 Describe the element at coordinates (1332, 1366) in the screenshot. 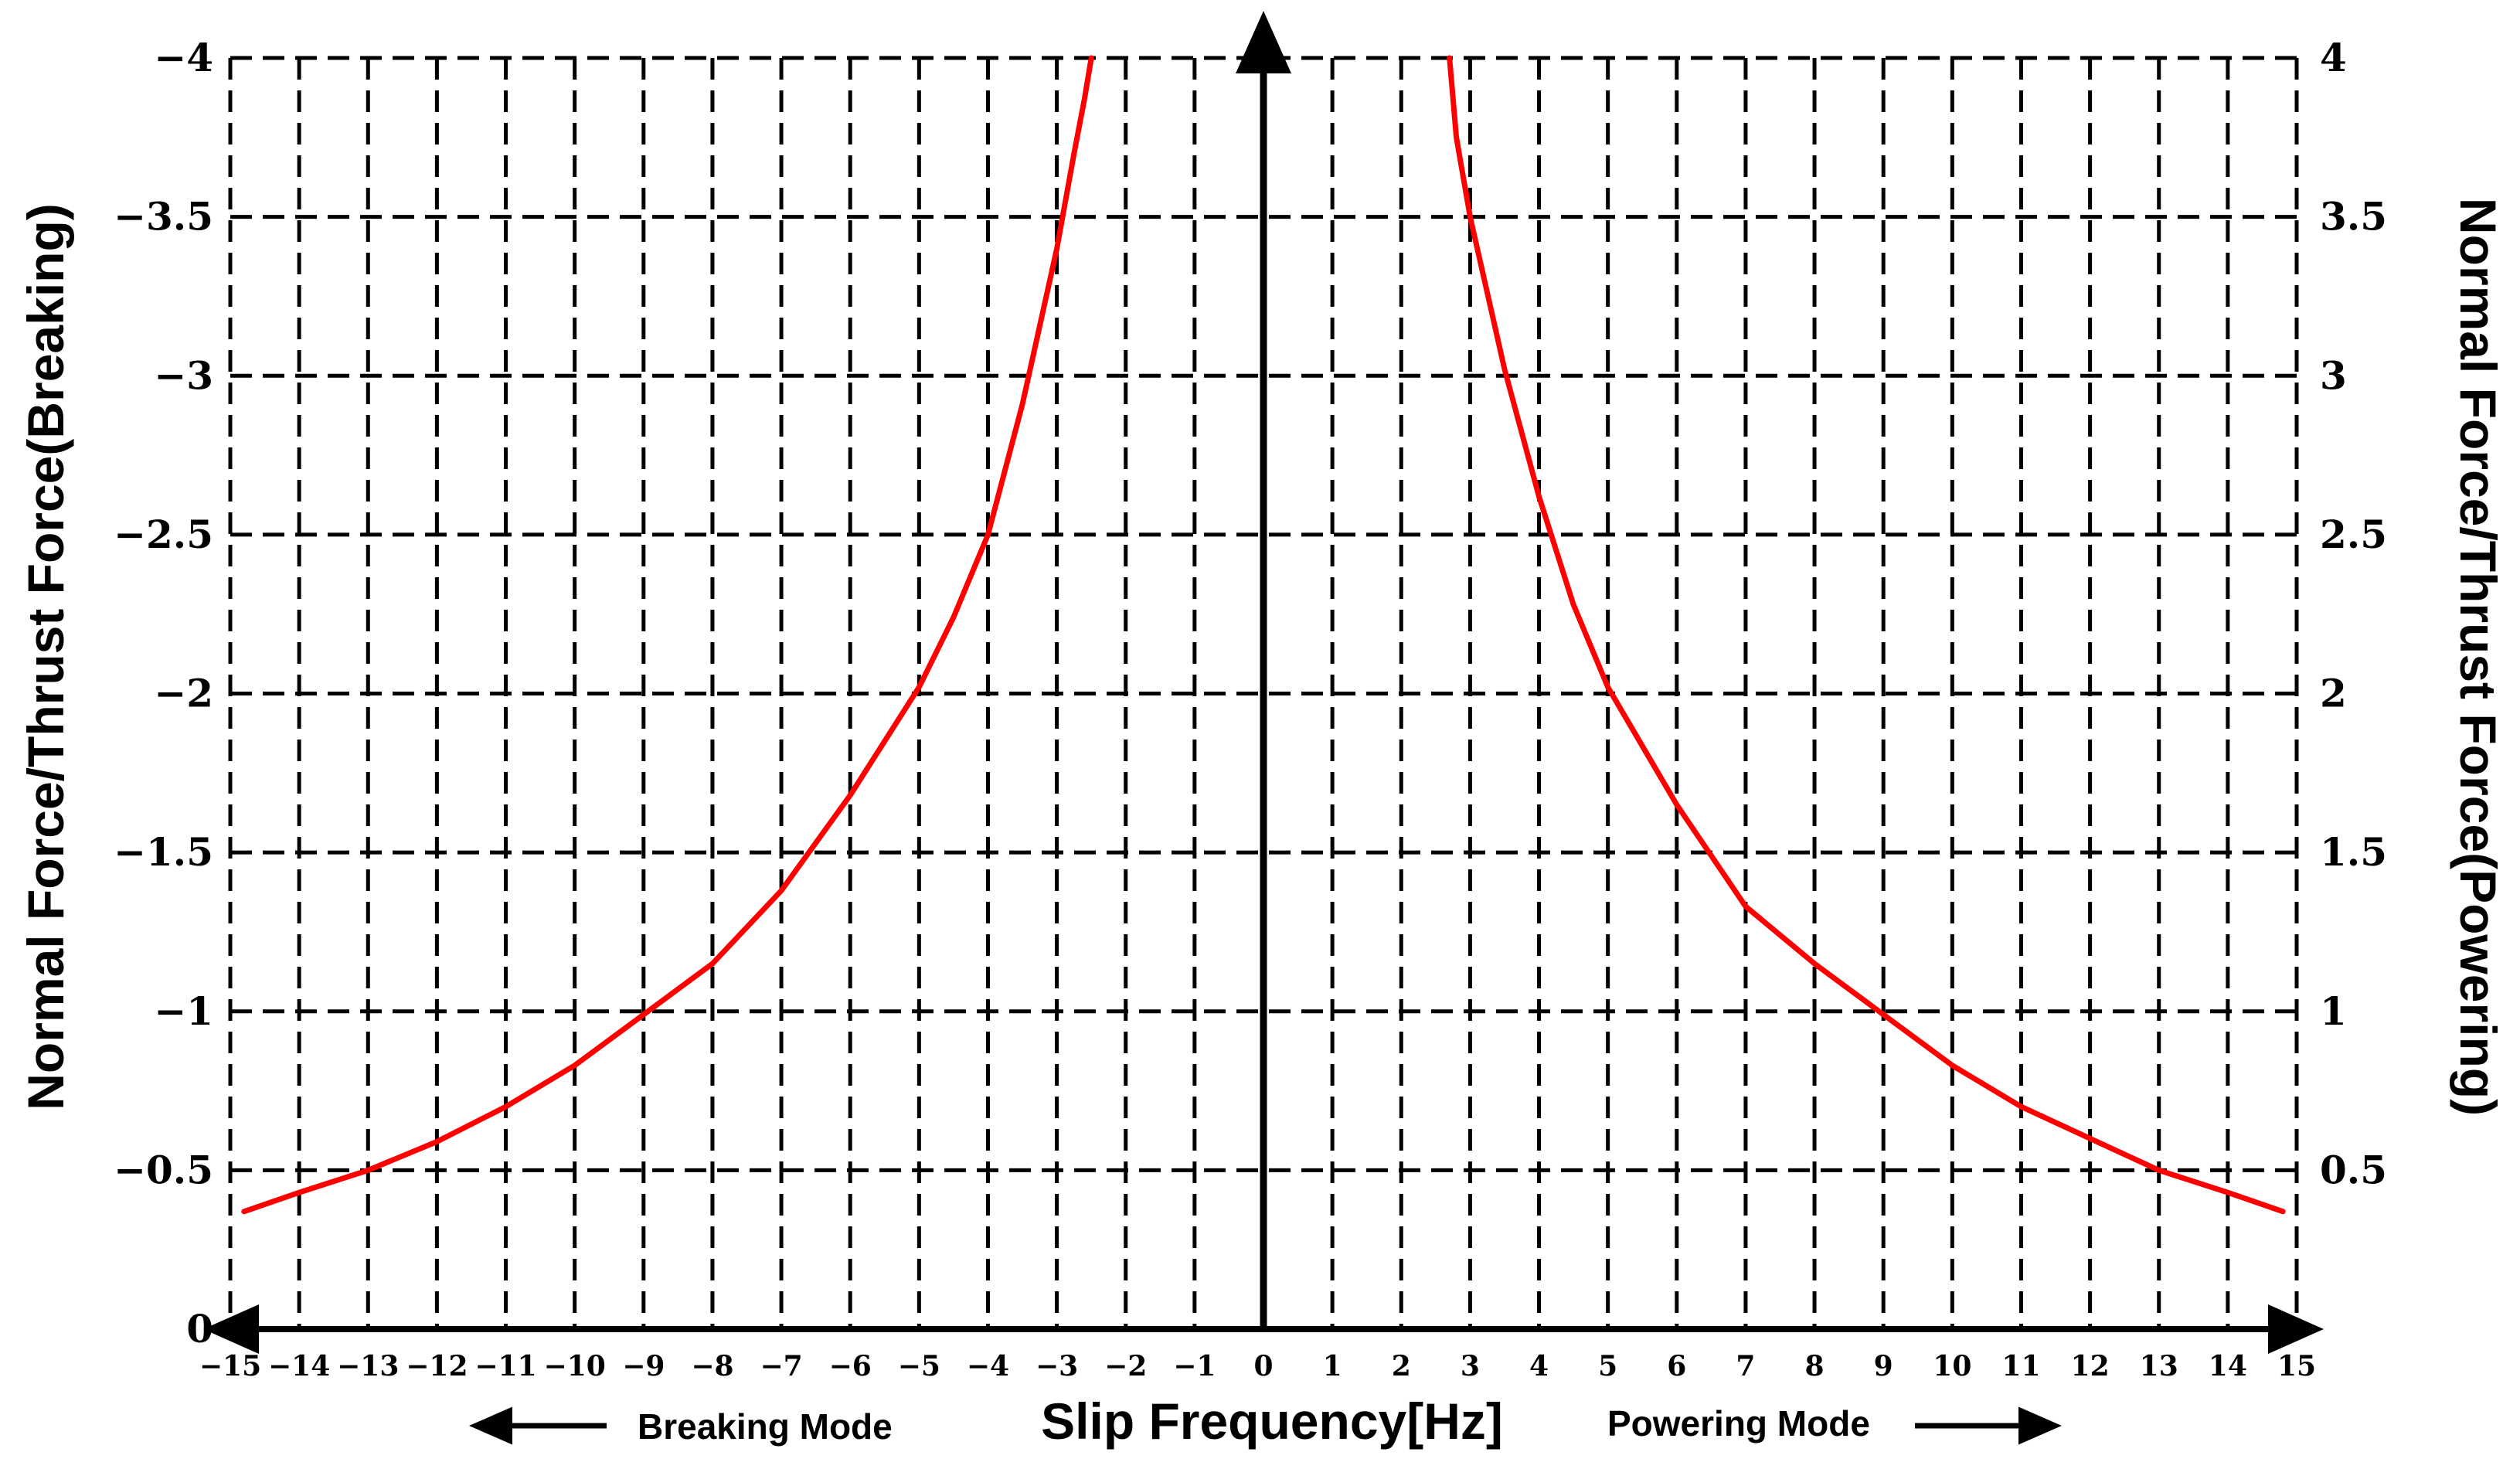

I see `x-tick-label: 1` at that location.